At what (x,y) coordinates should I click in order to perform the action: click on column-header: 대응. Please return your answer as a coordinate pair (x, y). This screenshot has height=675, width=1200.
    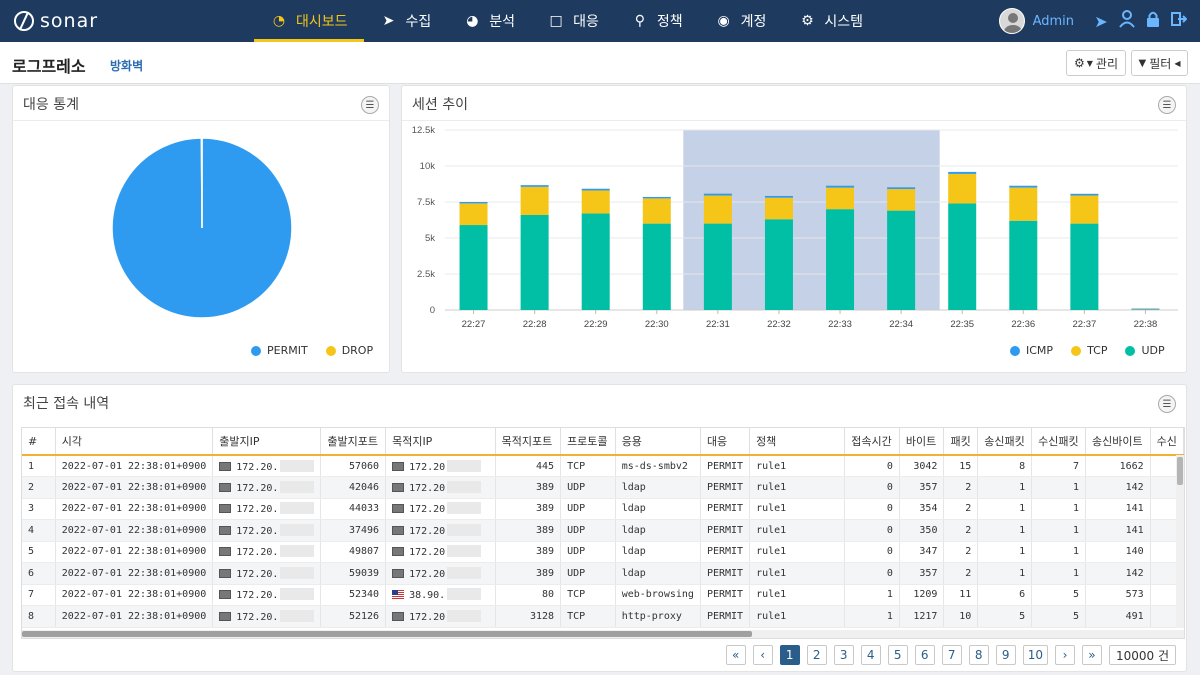
    Looking at the image, I should click on (725, 442).